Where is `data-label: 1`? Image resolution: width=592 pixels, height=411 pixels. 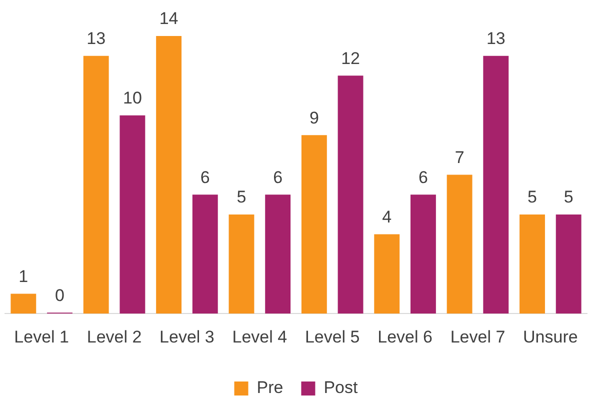 data-label: 1 is located at coordinates (23, 276).